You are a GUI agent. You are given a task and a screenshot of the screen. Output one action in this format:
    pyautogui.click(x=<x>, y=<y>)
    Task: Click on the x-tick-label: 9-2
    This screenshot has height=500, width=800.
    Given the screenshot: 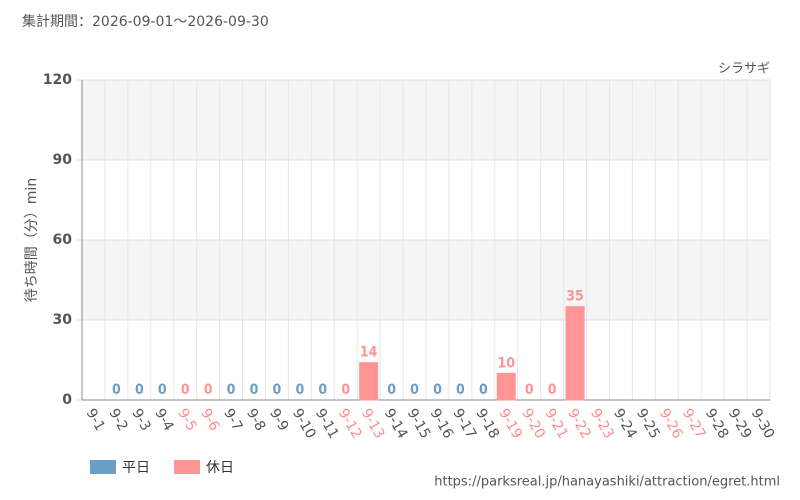 What is the action you would take?
    pyautogui.click(x=117, y=420)
    